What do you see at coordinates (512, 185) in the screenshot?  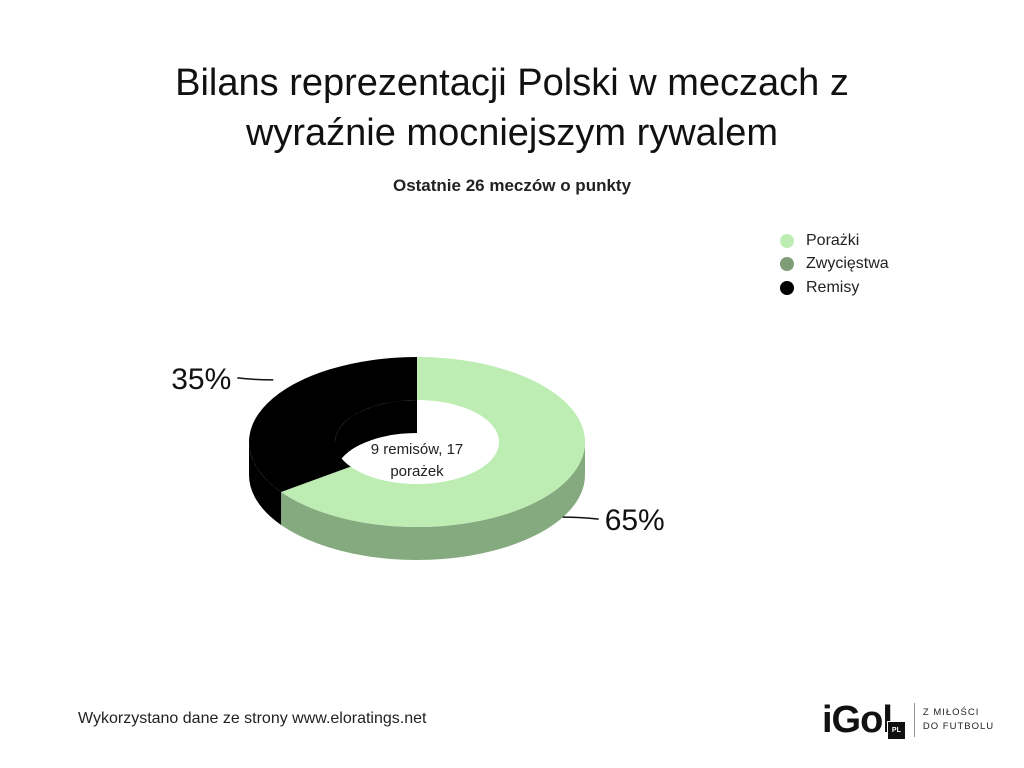 I see `chart-subtitle: Ostatnie 26 meczów o punkty` at bounding box center [512, 185].